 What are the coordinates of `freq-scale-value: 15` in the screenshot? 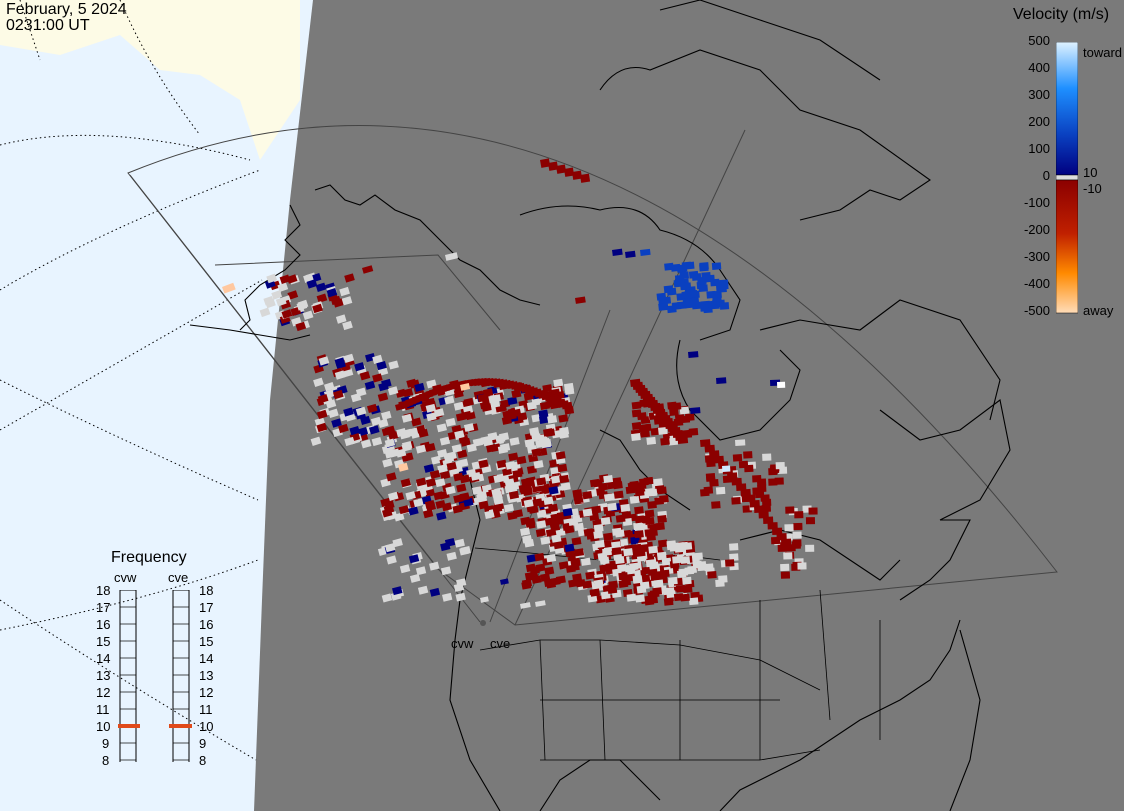 It's located at (103, 641).